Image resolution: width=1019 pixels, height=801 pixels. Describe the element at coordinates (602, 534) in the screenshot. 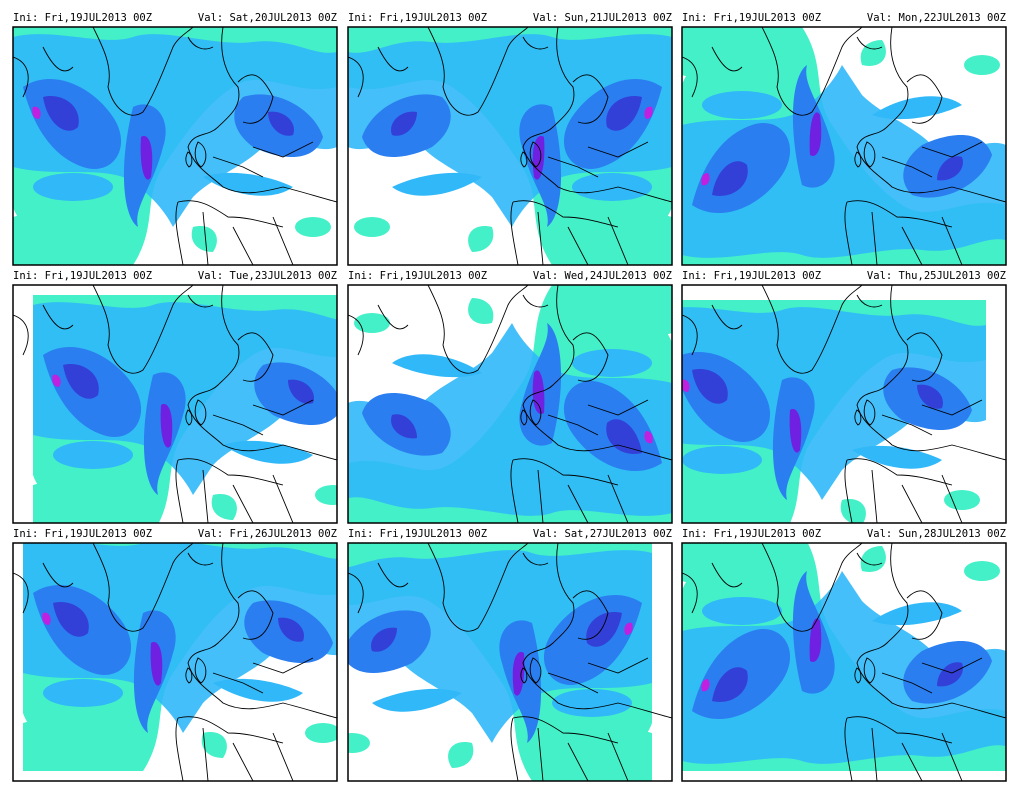

I see `valid-time: Val: Sat,27JUL2013 00Z` at that location.